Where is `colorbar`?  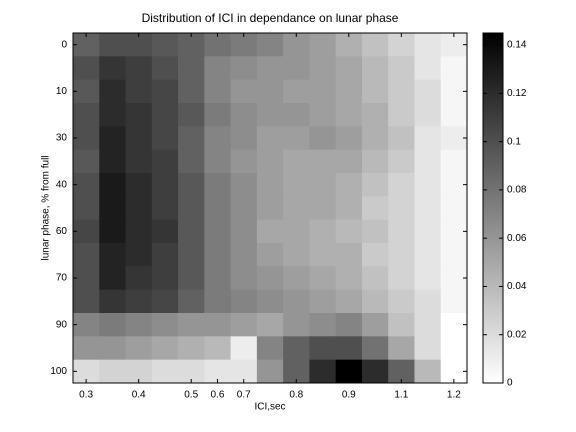 colorbar is located at coordinates (493, 208).